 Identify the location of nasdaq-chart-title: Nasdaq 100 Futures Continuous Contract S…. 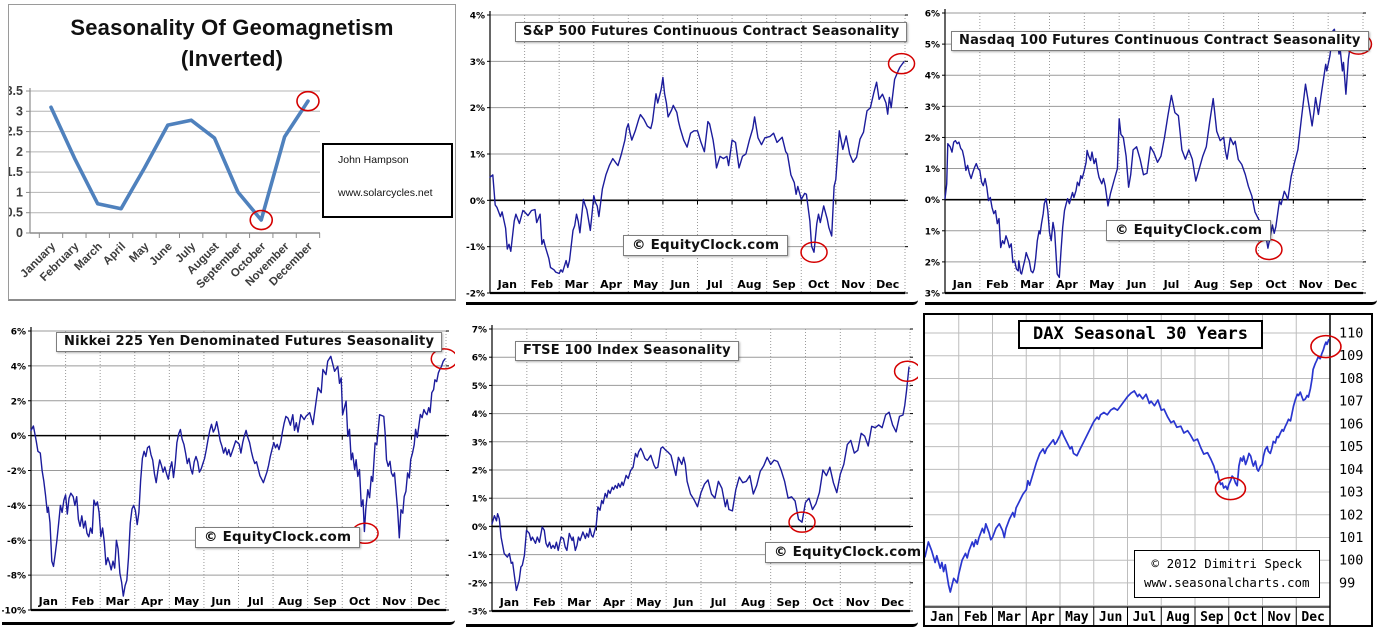
(1160, 41).